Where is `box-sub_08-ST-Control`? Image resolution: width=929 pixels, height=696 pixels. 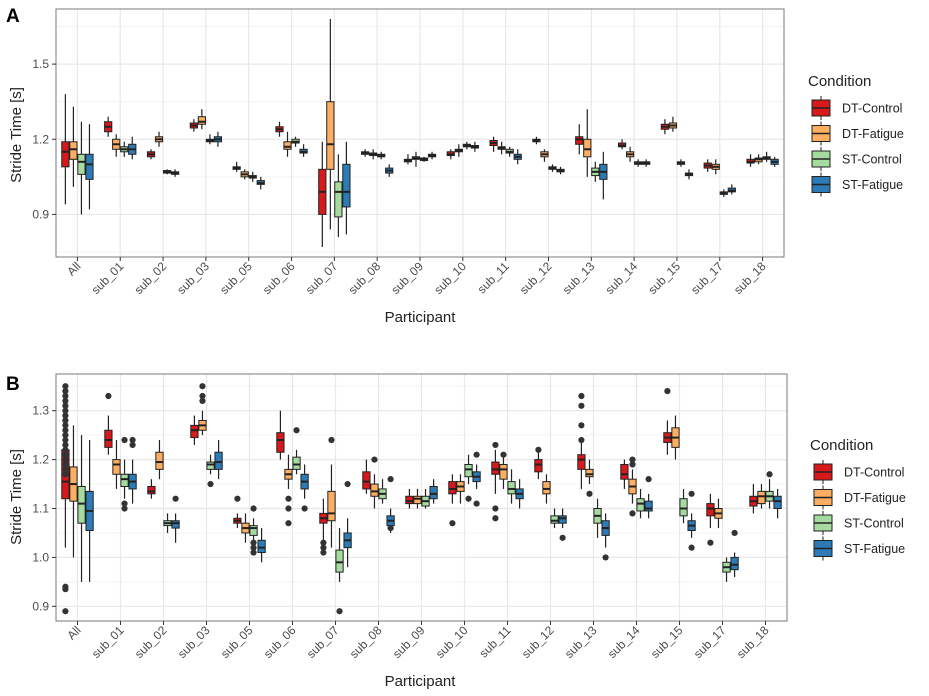 box-sub_08-ST-Control is located at coordinates (381, 155).